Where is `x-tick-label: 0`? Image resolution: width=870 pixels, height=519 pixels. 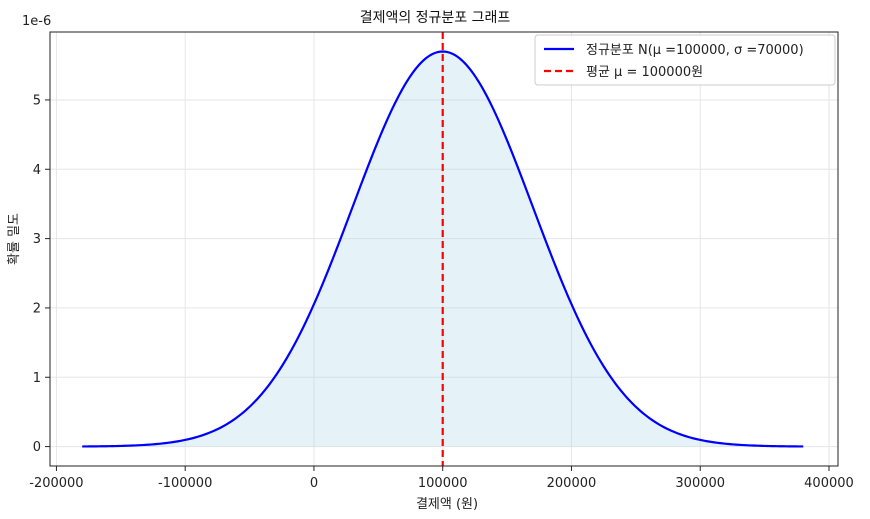
x-tick-label: 0 is located at coordinates (314, 483).